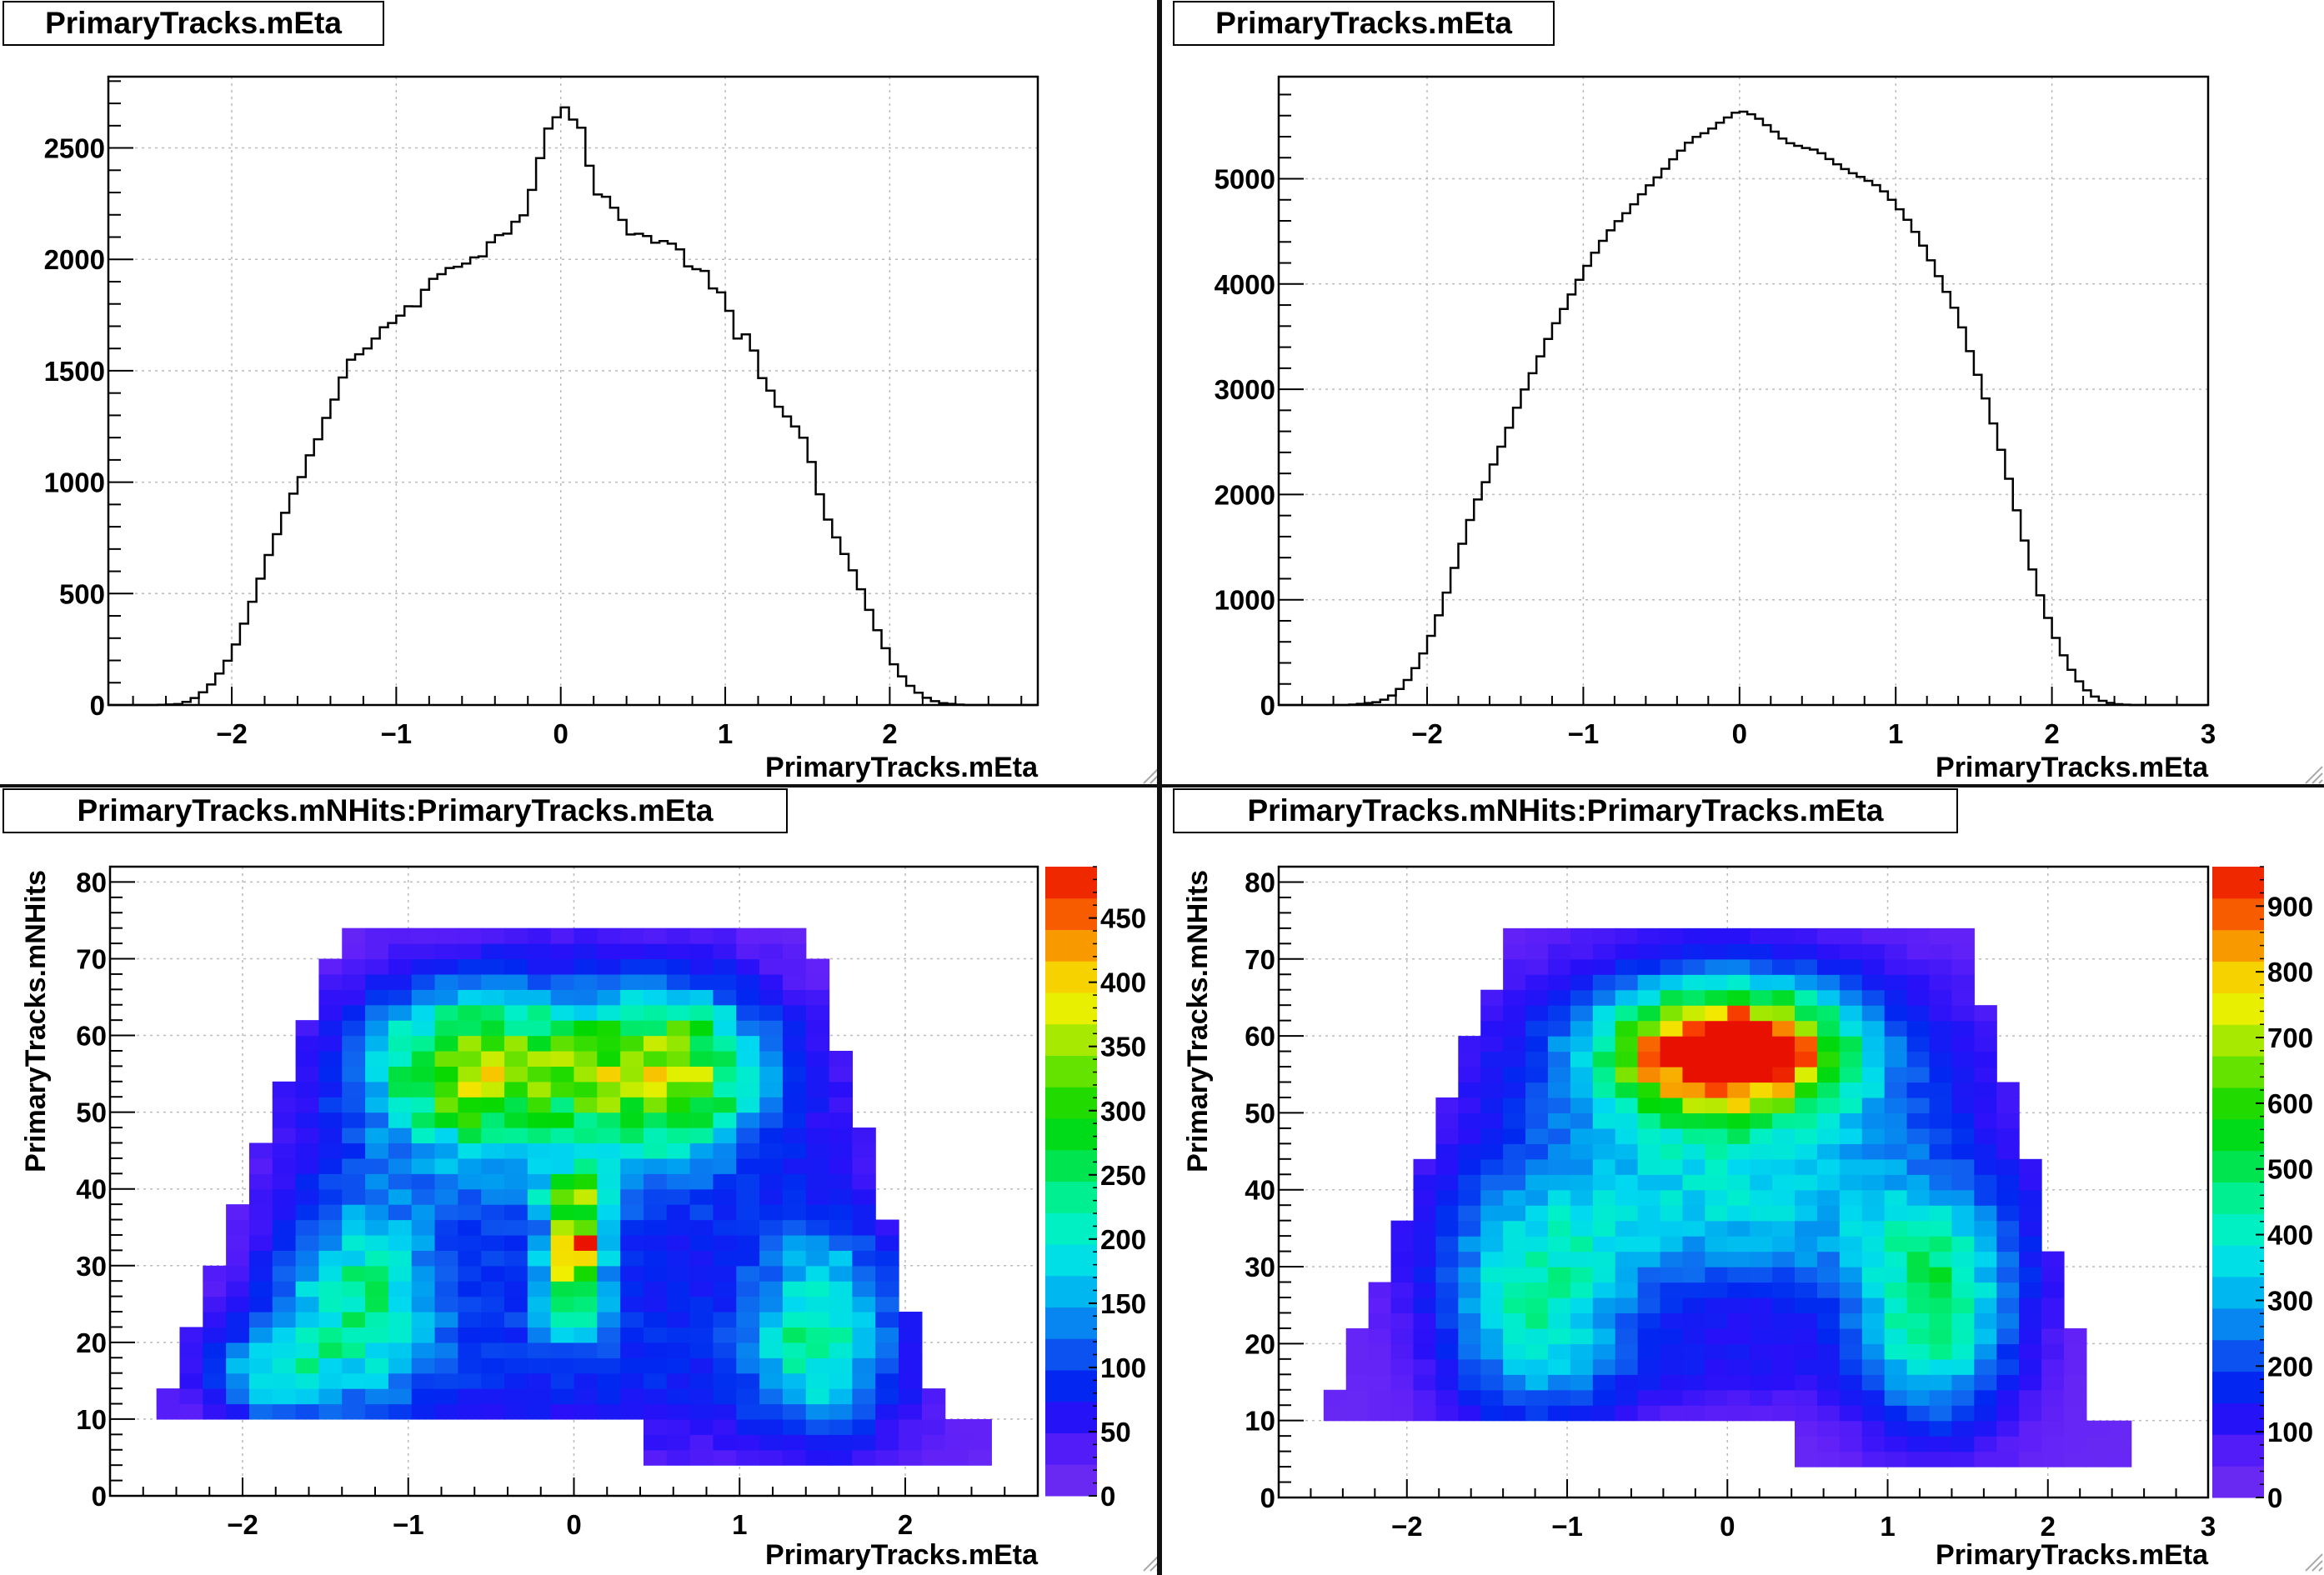  I want to click on y-tick-label: 0, so click(100, 1496).